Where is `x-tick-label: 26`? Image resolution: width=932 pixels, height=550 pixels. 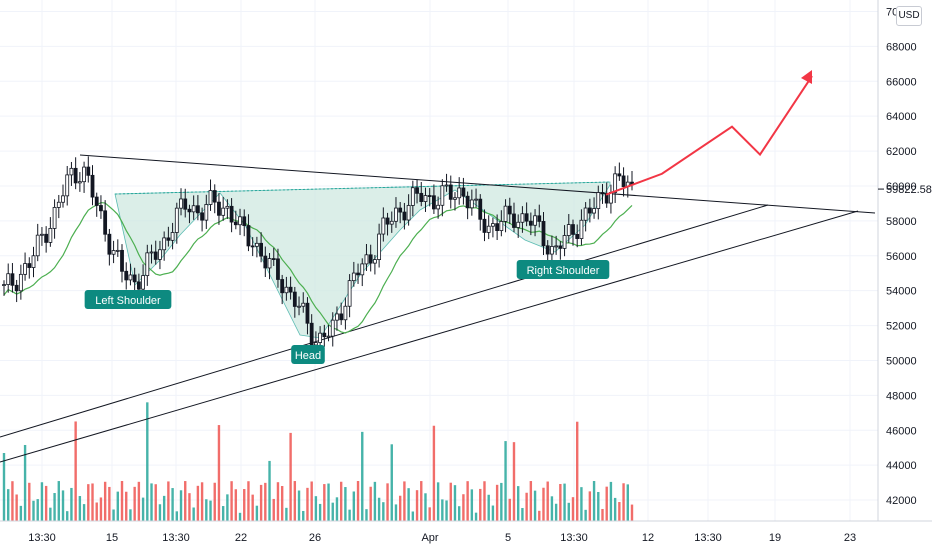 x-tick-label: 26 is located at coordinates (315, 538).